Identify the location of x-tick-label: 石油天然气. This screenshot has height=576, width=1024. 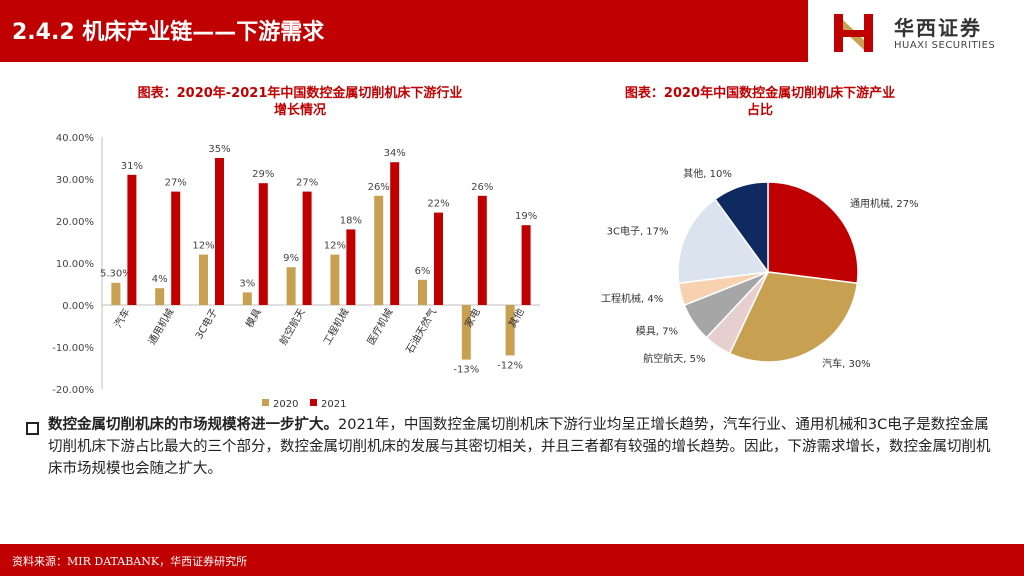
(421, 331).